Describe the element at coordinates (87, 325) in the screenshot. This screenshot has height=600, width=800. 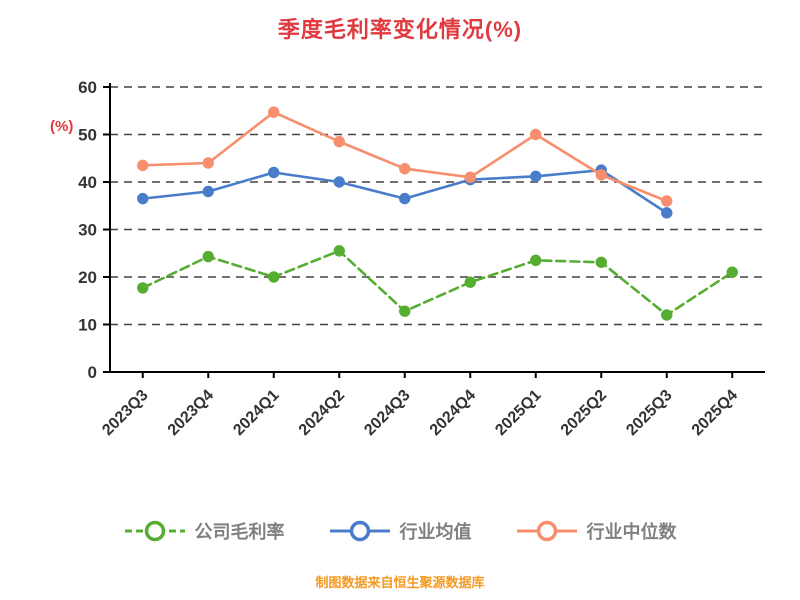
I see `y-tick-label: 10` at that location.